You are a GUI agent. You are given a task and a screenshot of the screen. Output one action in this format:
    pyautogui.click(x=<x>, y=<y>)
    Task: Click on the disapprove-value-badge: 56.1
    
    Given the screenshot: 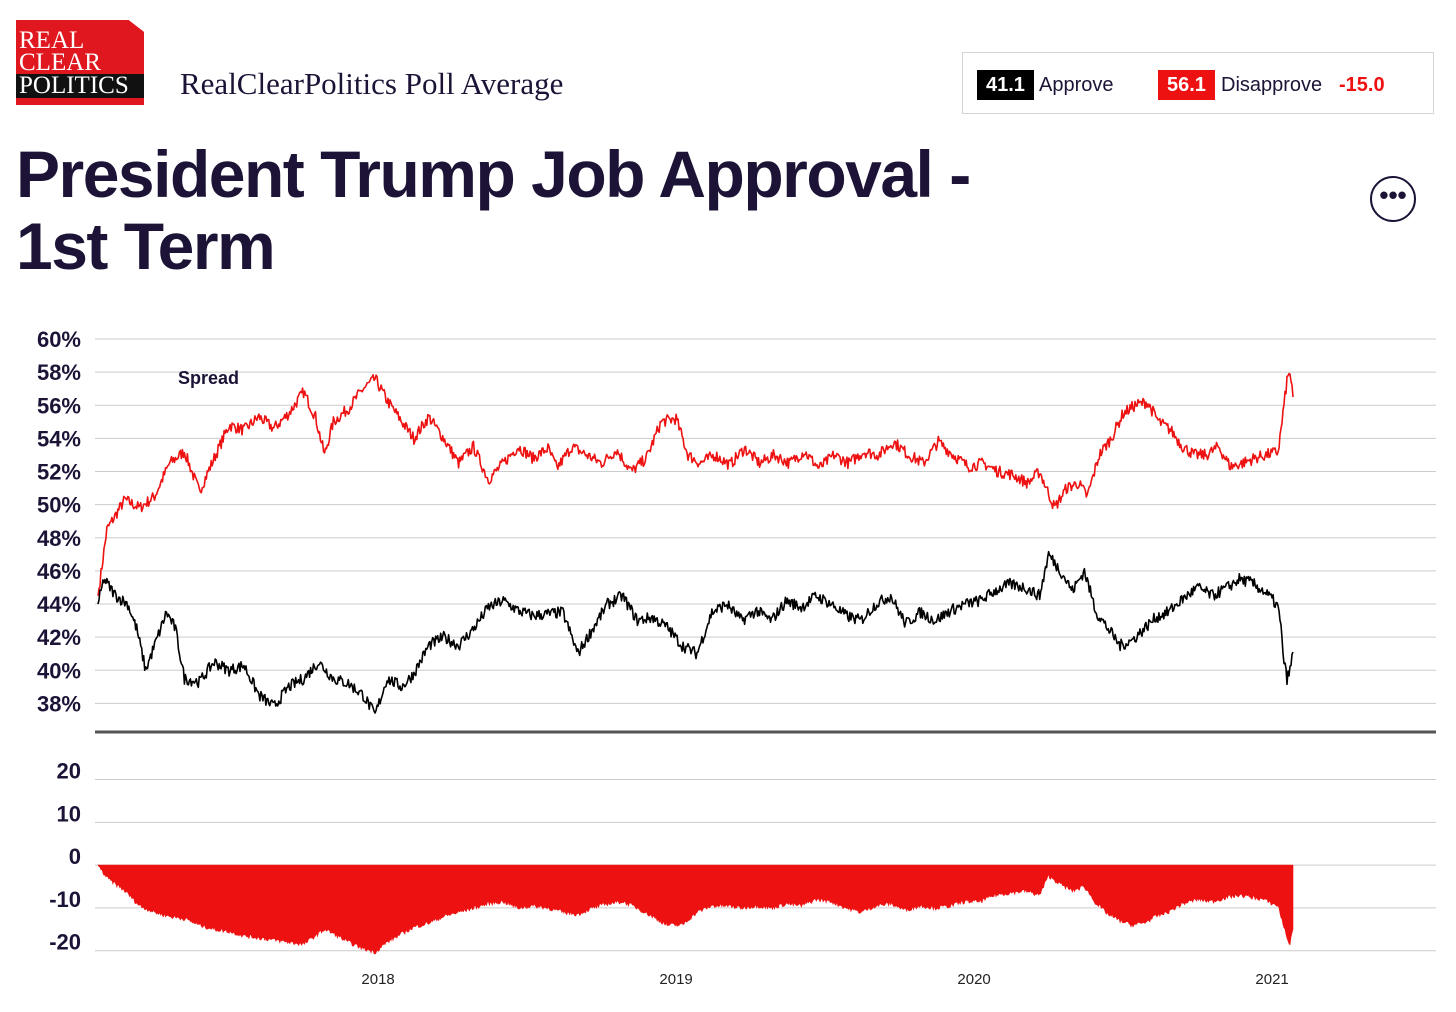 What is the action you would take?
    pyautogui.click(x=1186, y=85)
    